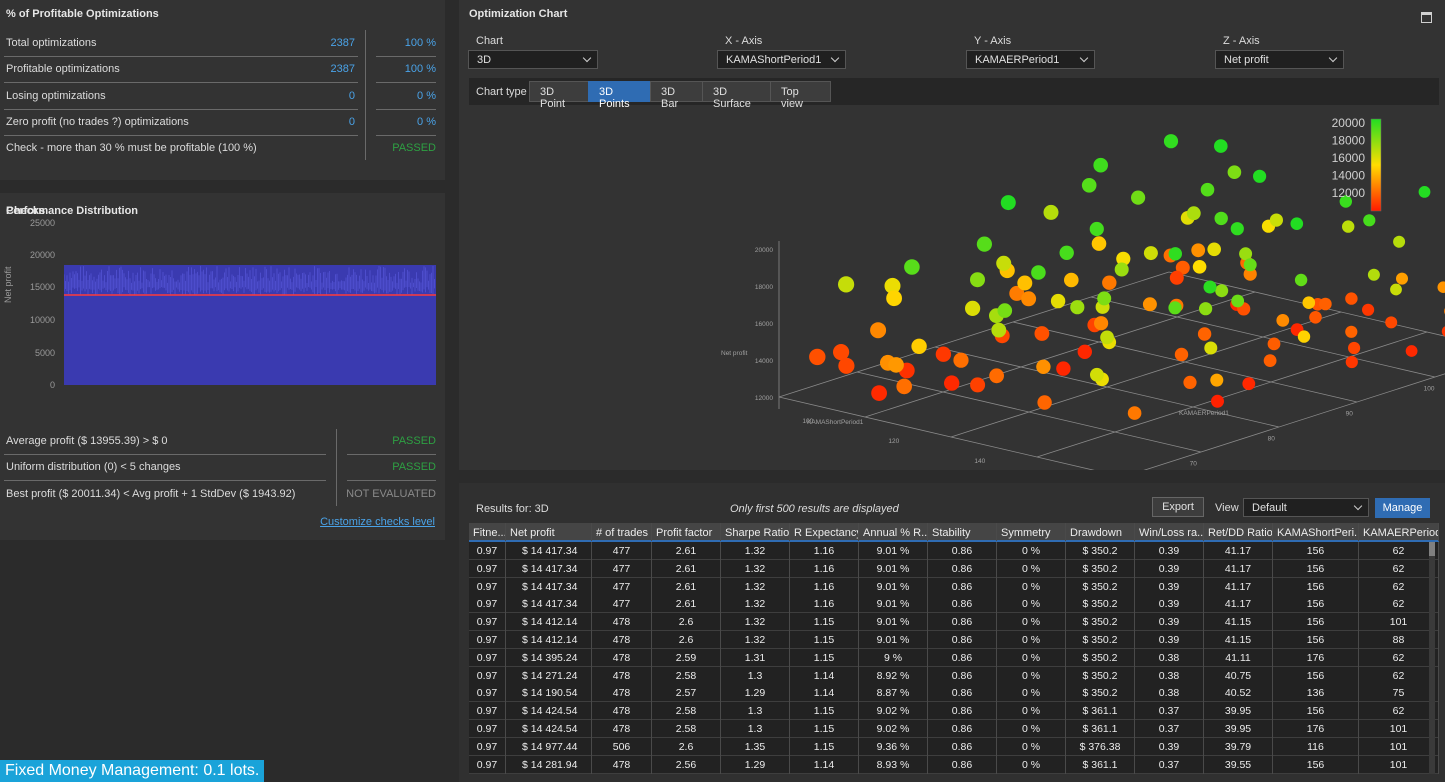  Describe the element at coordinates (420, 69) in the screenshot. I see `row-percent: 100 %` at that location.